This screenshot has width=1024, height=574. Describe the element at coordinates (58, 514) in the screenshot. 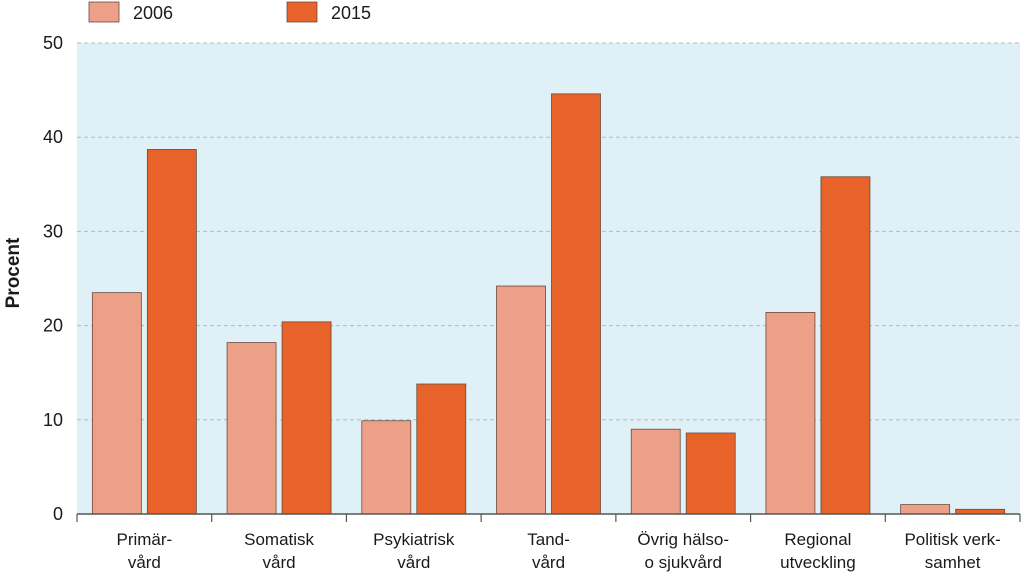

I see `y-tick-label: 0` at that location.